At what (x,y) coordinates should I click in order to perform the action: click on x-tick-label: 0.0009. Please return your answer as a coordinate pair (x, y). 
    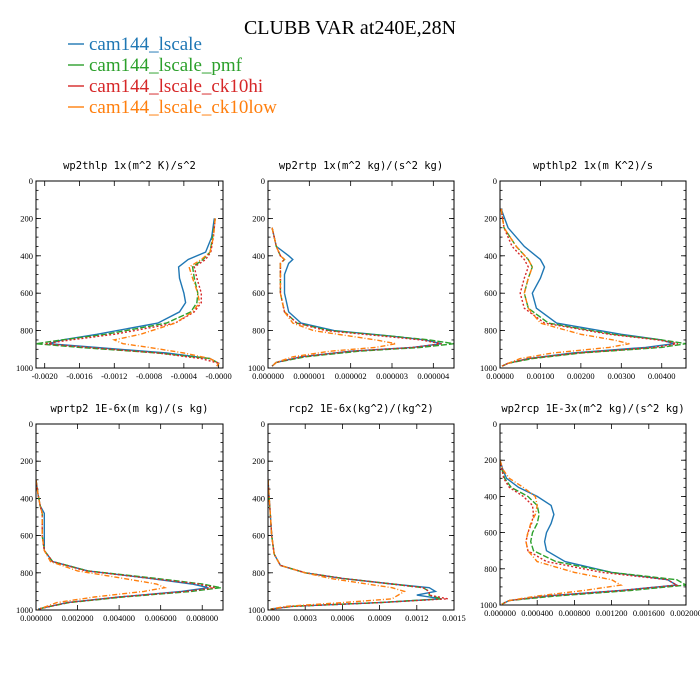
    Looking at the image, I should click on (379, 618).